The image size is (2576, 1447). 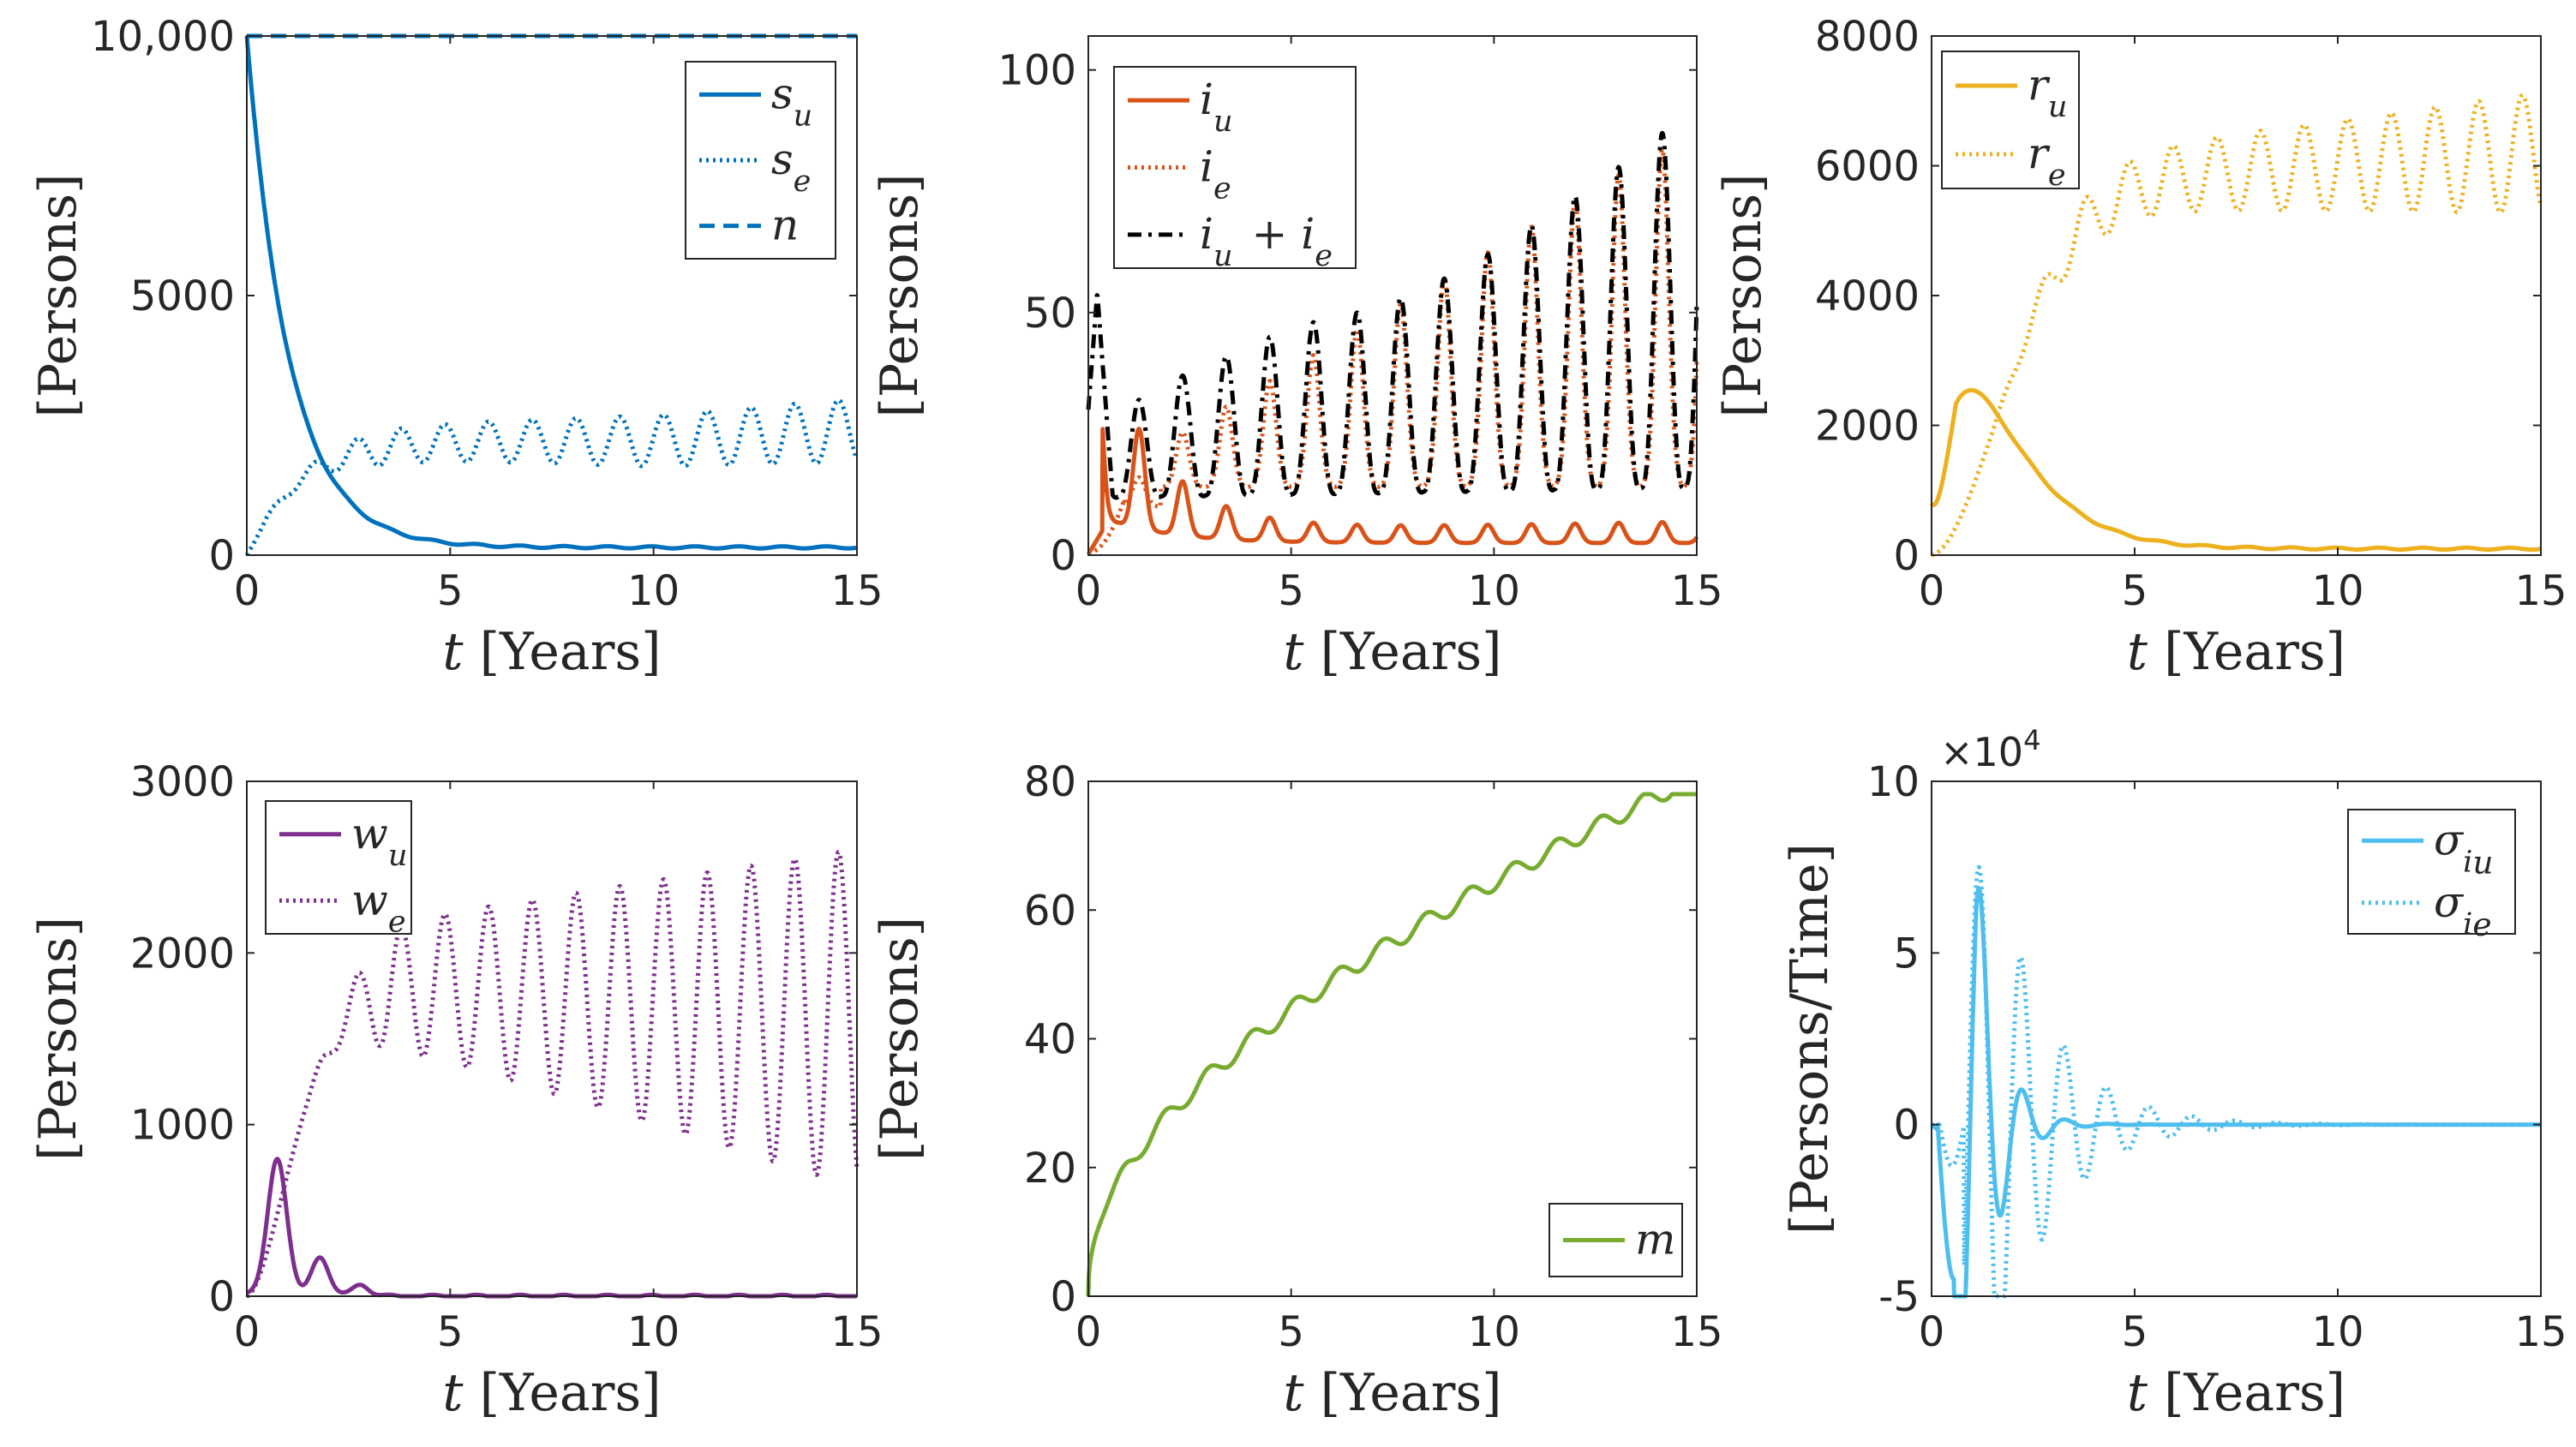 What do you see at coordinates (1655, 1240) in the screenshot?
I see `legend-label-1: m` at bounding box center [1655, 1240].